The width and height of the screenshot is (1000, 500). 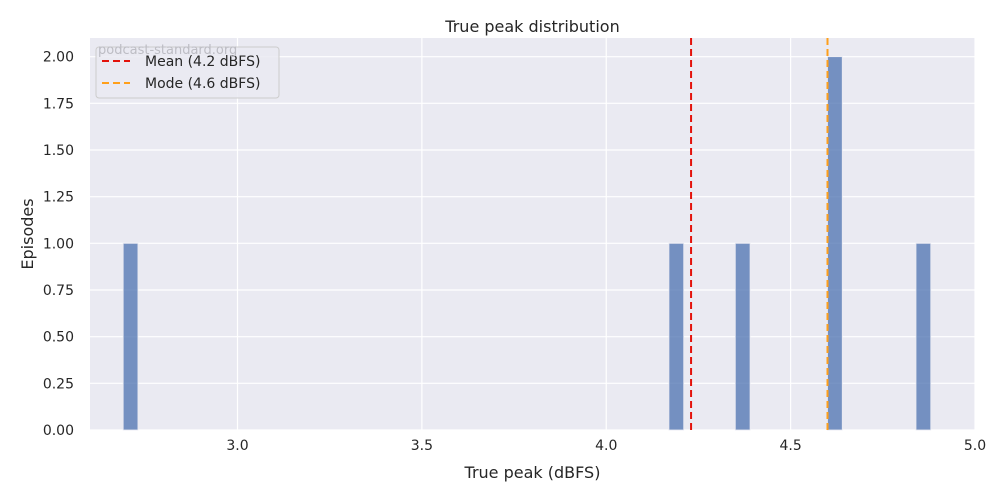 What do you see at coordinates (58, 151) in the screenshot?
I see `y-tick-label: 1.50` at bounding box center [58, 151].